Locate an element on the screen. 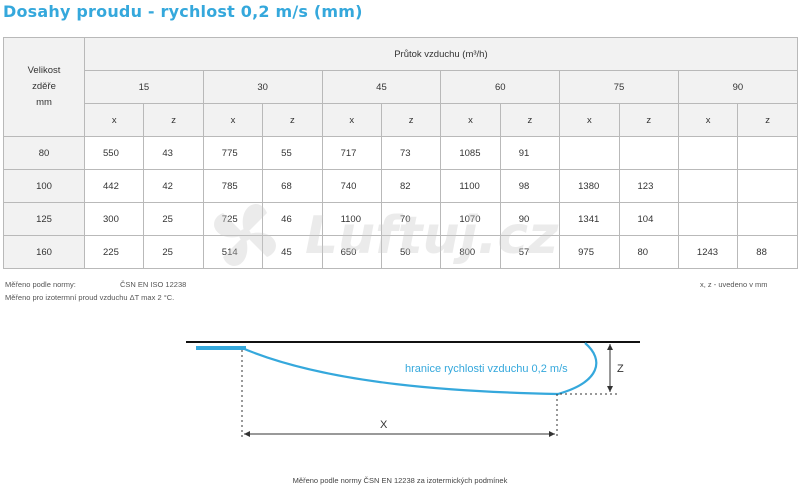 This screenshot has width=800, height=490. z-value-cell: 50 is located at coordinates (411, 252).